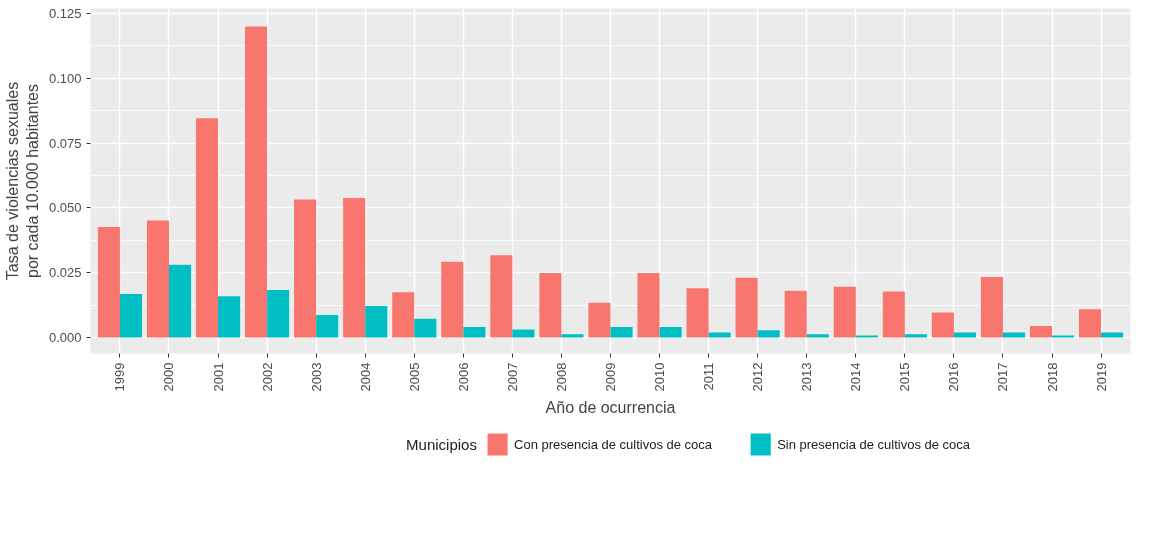  What do you see at coordinates (709, 376) in the screenshot?
I see `x-tick-label: 2011` at bounding box center [709, 376].